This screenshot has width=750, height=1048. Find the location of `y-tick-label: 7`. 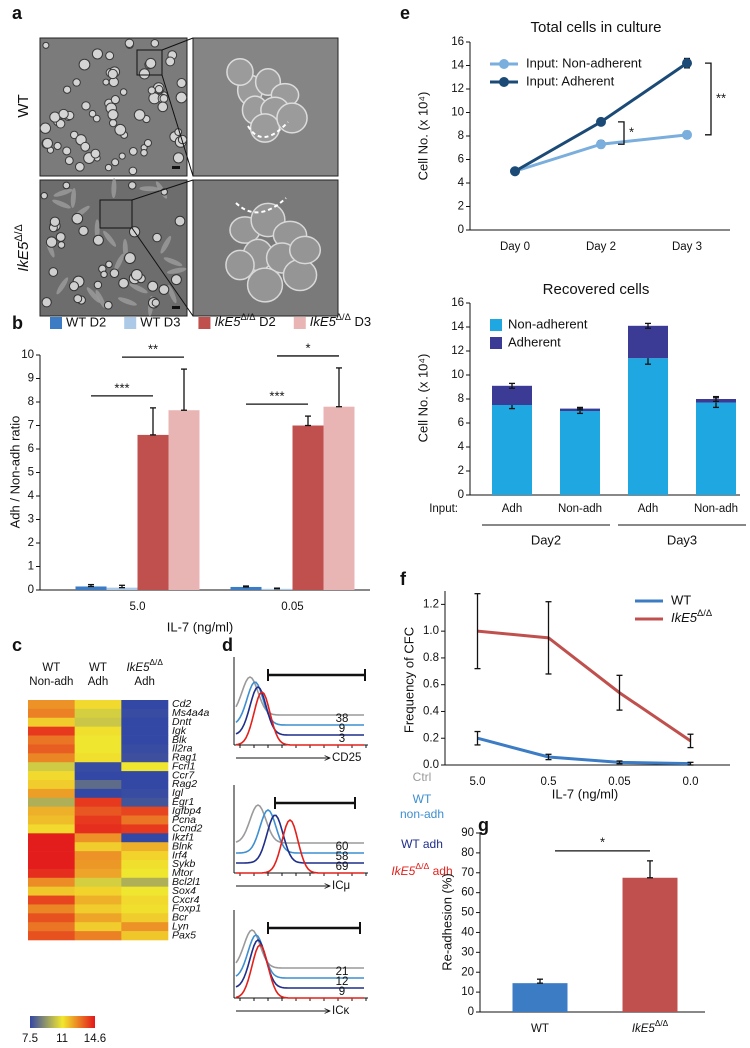

y-tick-label: 7 is located at coordinates (31, 426).